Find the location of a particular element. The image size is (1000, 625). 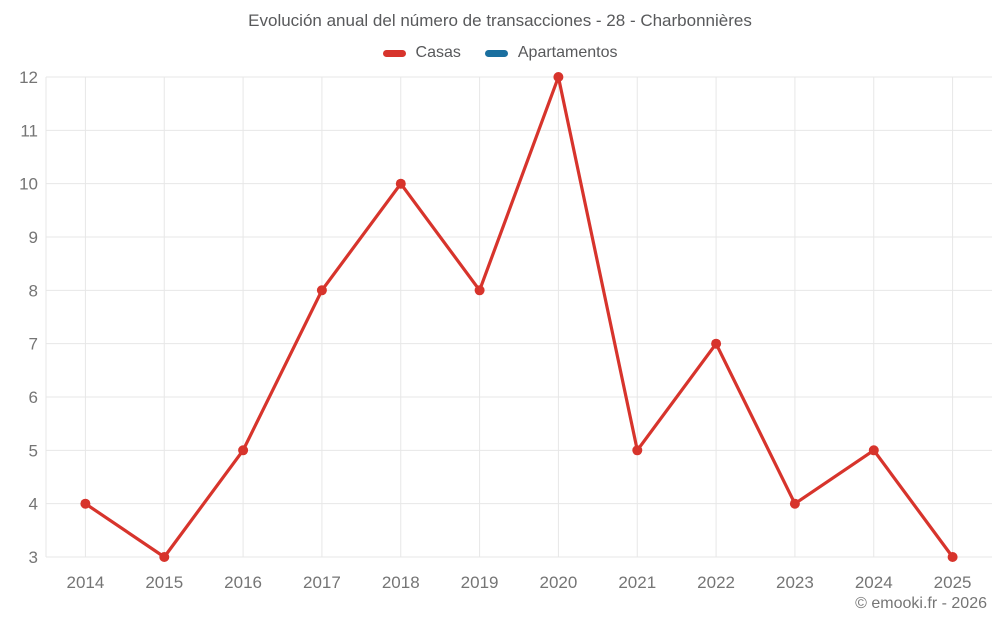

x-tick-label: 2017 is located at coordinates (322, 582).